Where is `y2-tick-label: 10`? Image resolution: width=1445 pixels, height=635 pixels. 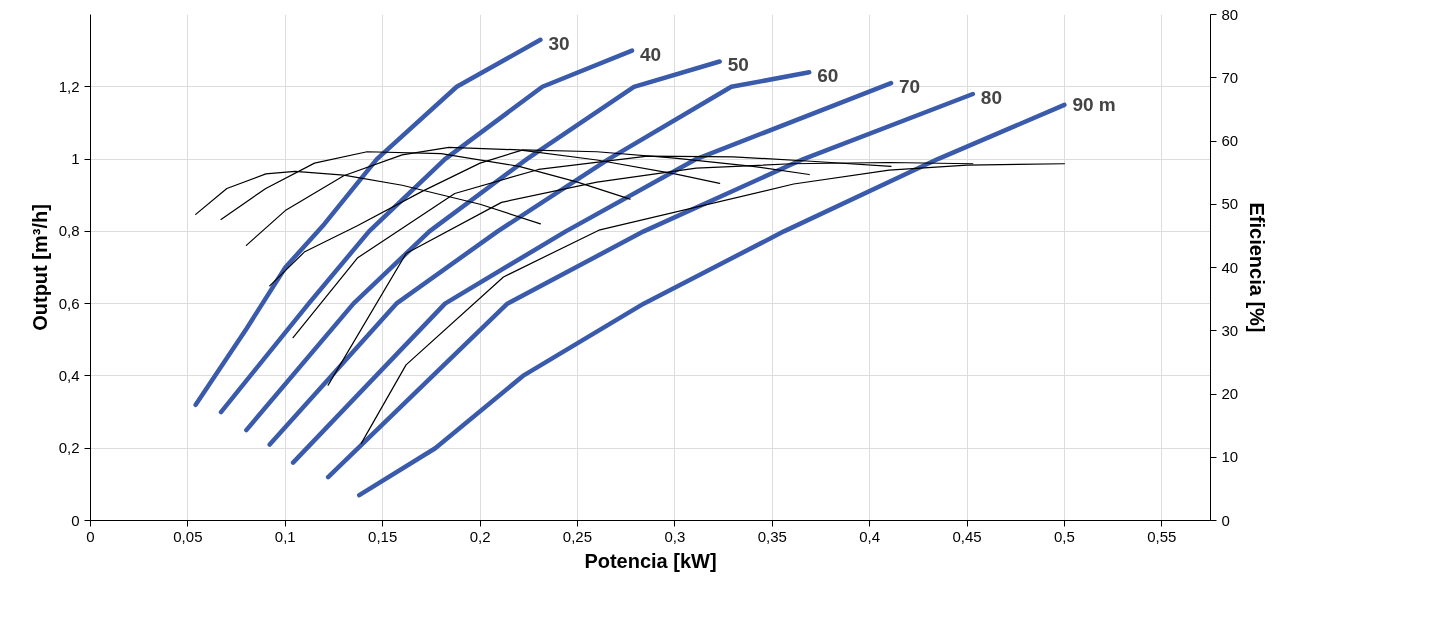 y2-tick-label: 10 is located at coordinates (1230, 457).